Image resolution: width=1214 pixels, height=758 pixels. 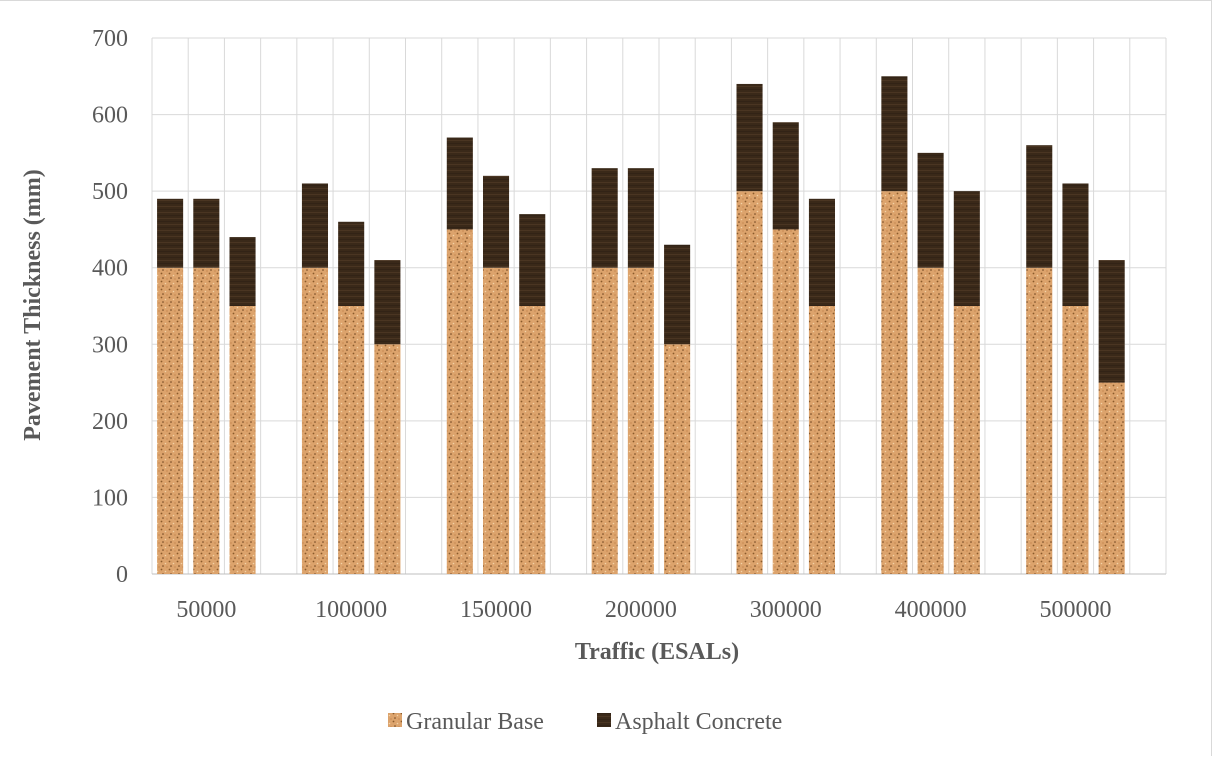 What do you see at coordinates (122, 575) in the screenshot?
I see `y-tick-label: 0` at bounding box center [122, 575].